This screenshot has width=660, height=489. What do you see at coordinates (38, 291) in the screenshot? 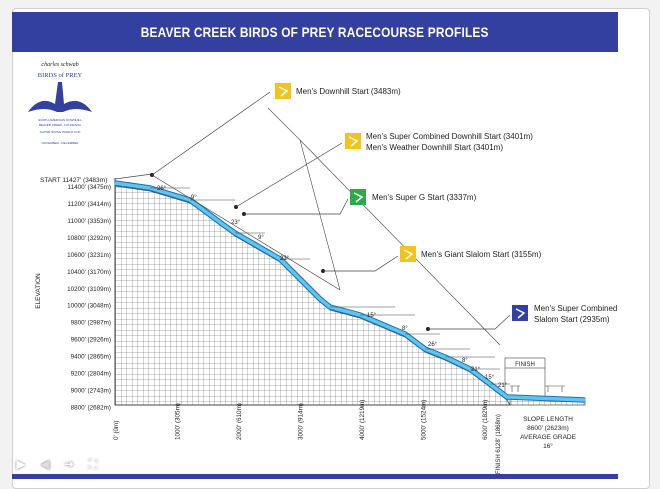
I see `y-axis-label: ELEVATION` at bounding box center [38, 291].